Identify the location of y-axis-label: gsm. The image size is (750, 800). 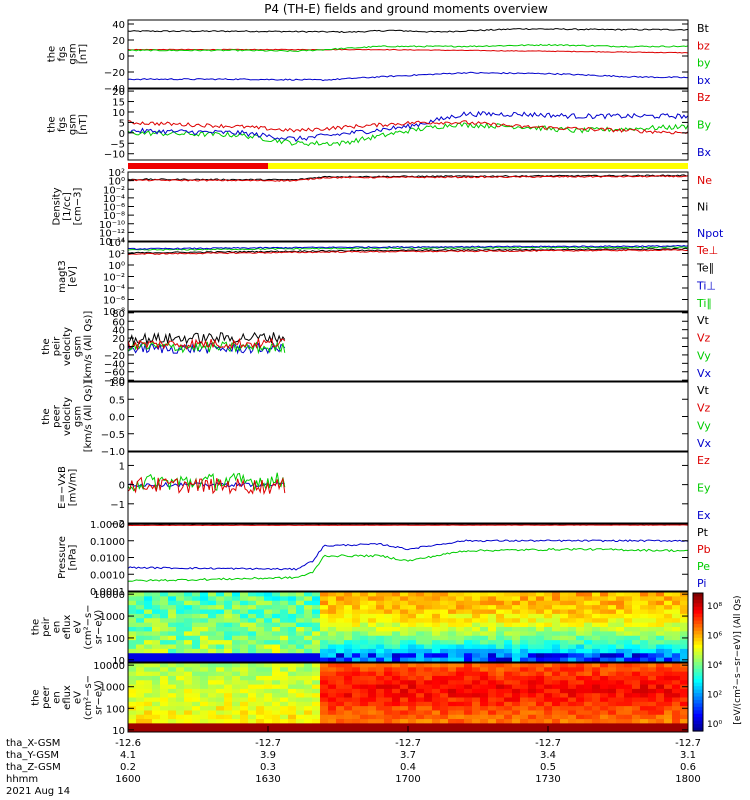
(72, 53).